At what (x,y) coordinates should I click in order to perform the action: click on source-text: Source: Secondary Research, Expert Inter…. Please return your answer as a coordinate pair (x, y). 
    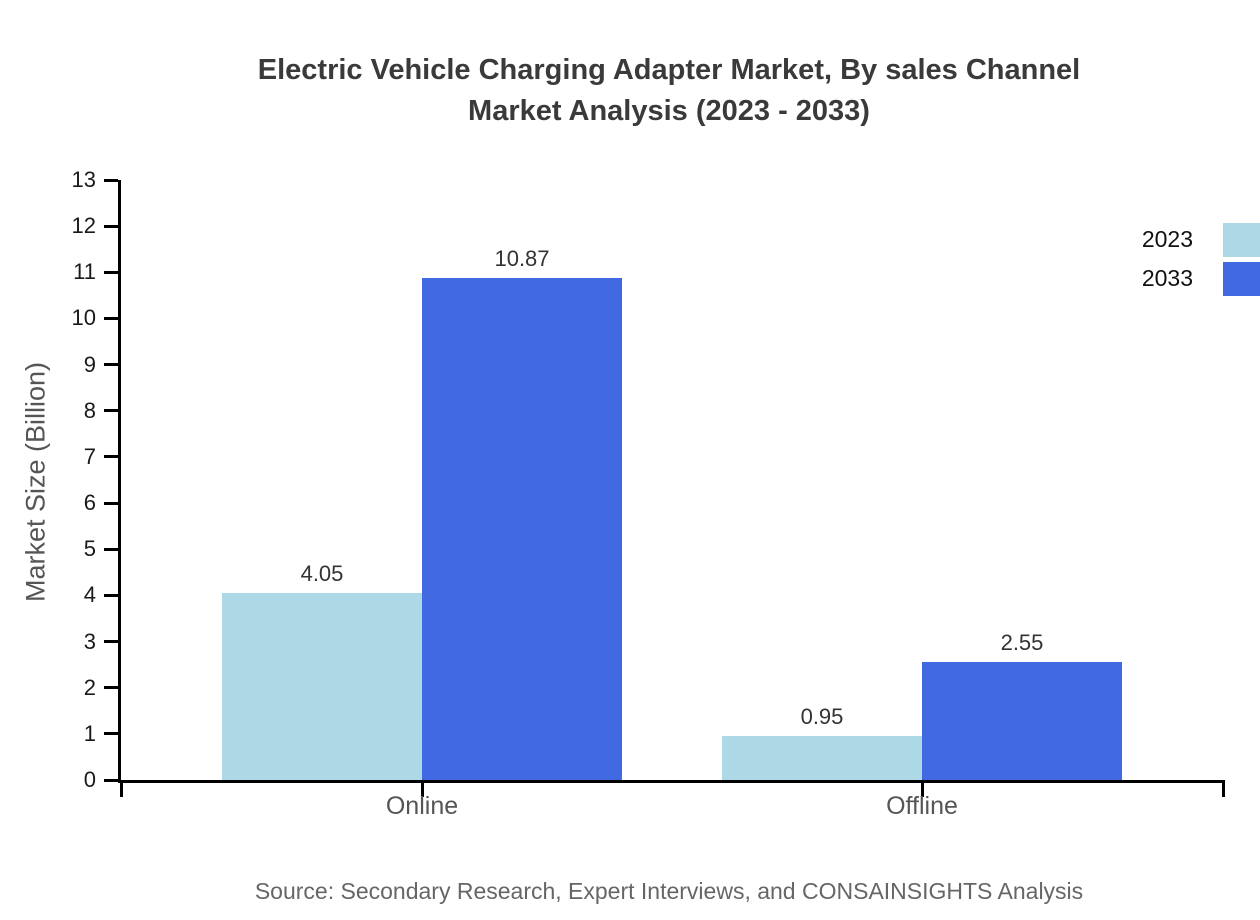
    Looking at the image, I should click on (669, 891).